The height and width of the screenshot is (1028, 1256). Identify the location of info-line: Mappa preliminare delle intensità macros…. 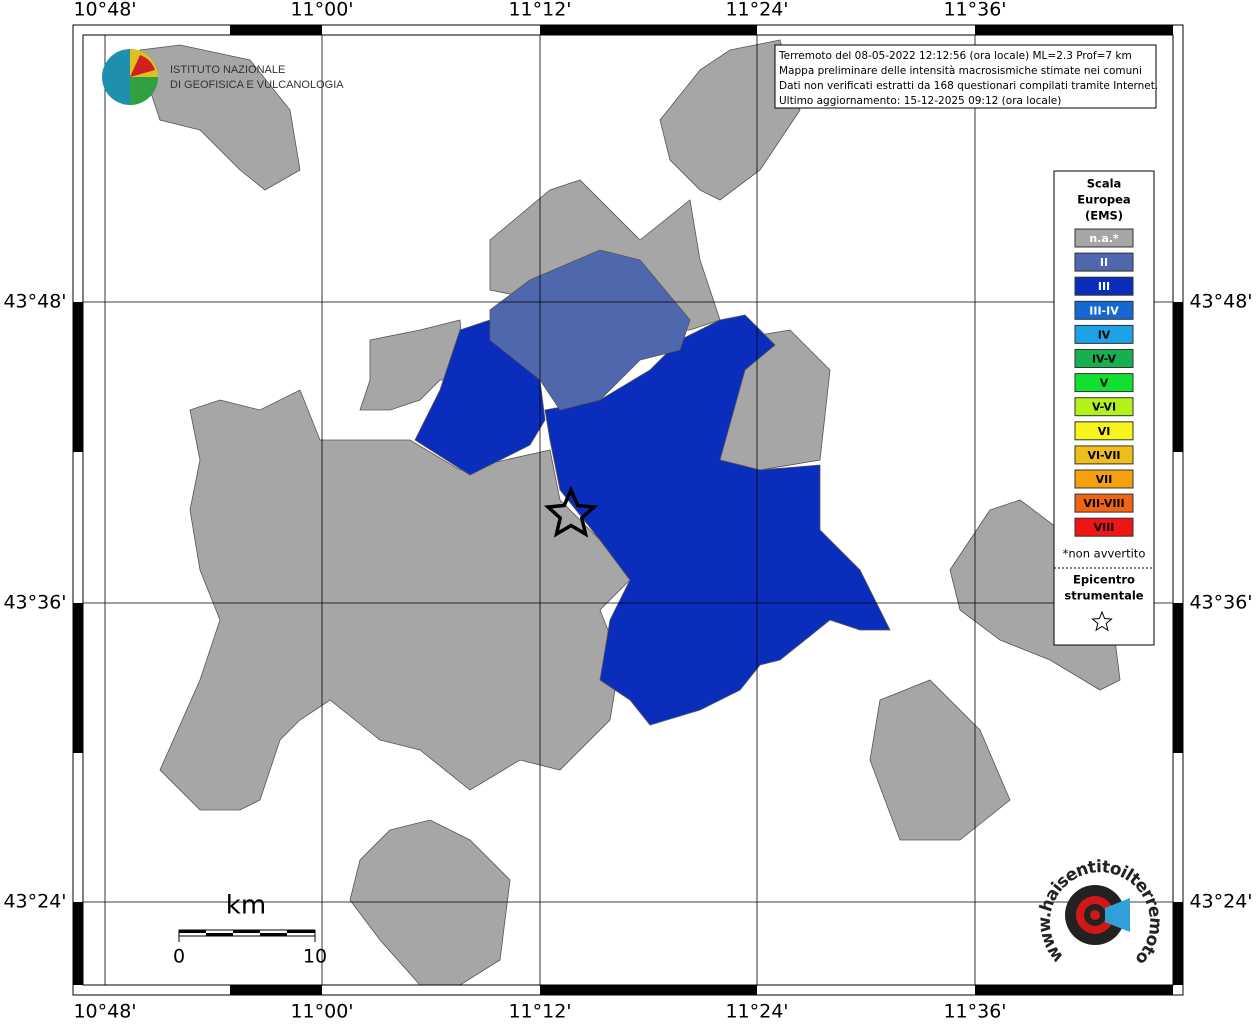
(960, 71).